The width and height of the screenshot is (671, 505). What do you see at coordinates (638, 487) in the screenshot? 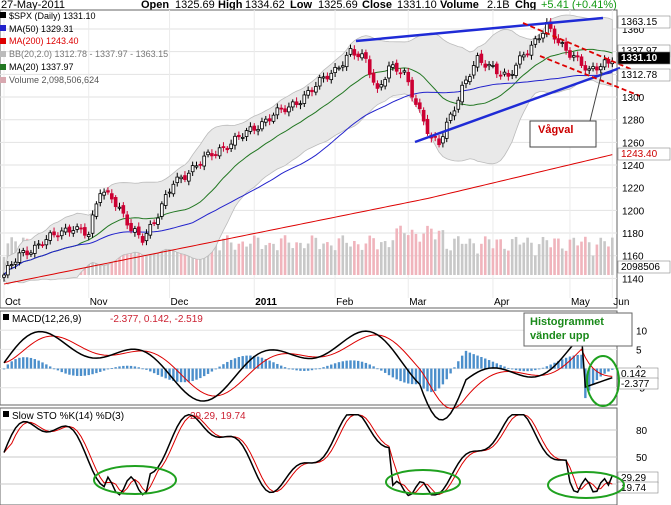
I see `sto-value-box` at bounding box center [638, 487].